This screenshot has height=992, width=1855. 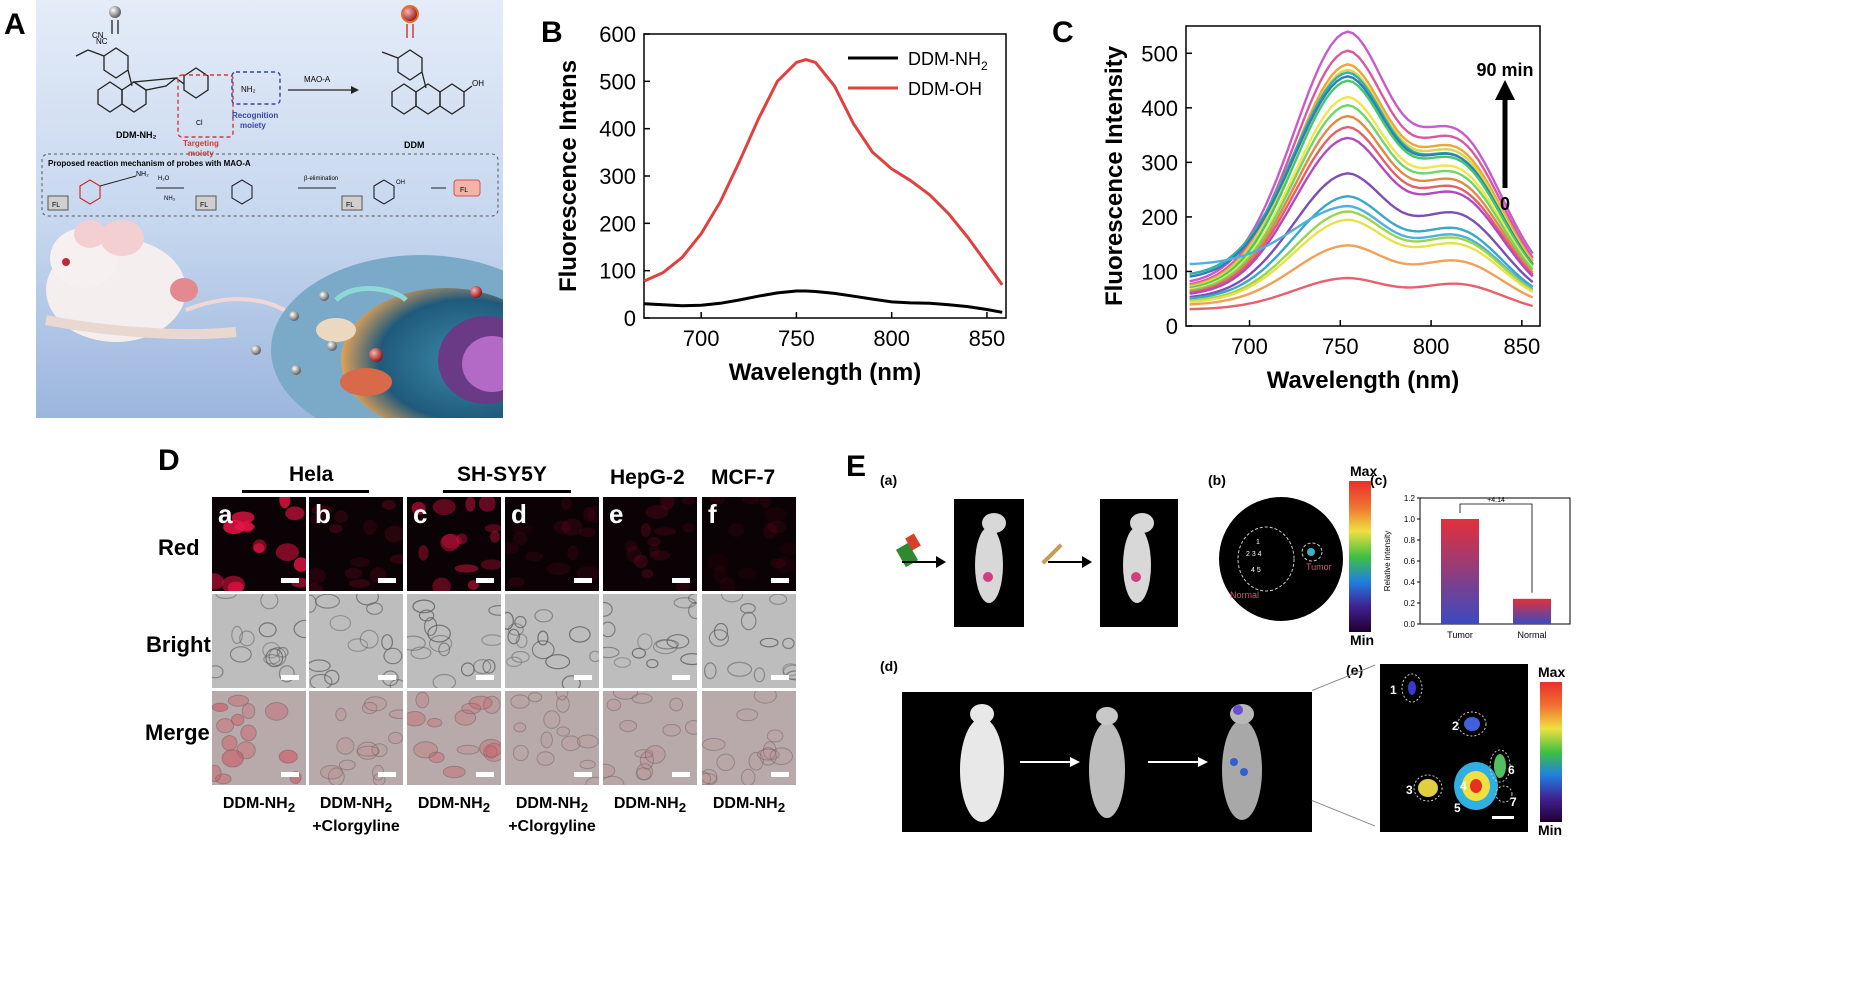 What do you see at coordinates (552, 815) in the screenshot?
I see `treatment-label: DDM-NH2 +Clorgyline` at bounding box center [552, 815].